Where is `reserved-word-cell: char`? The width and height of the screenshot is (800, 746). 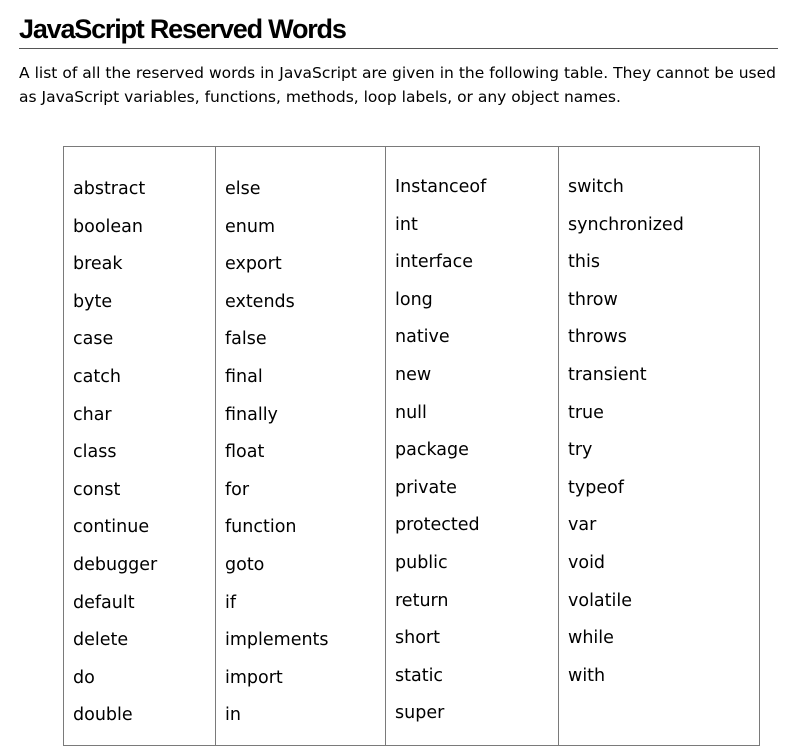
reserved-word-cell: char is located at coordinates (92, 414).